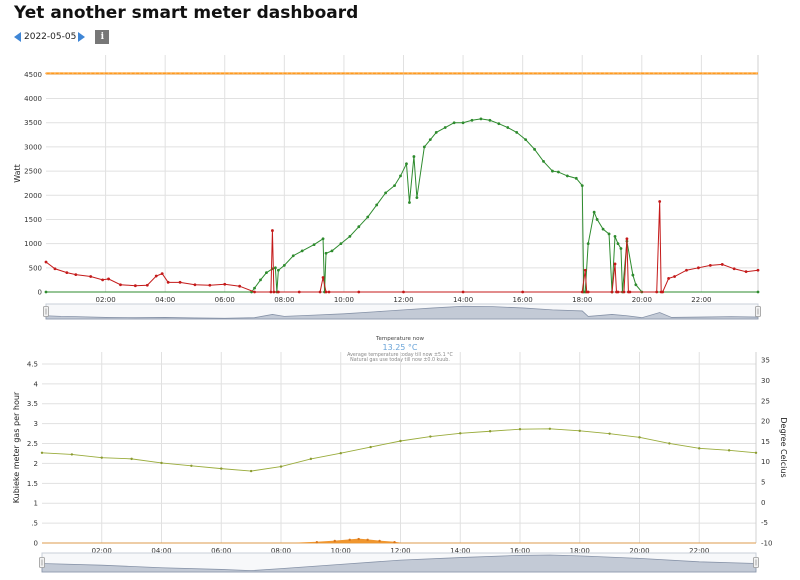  Describe the element at coordinates (82, 37) in the screenshot. I see `next-day-icon` at that location.